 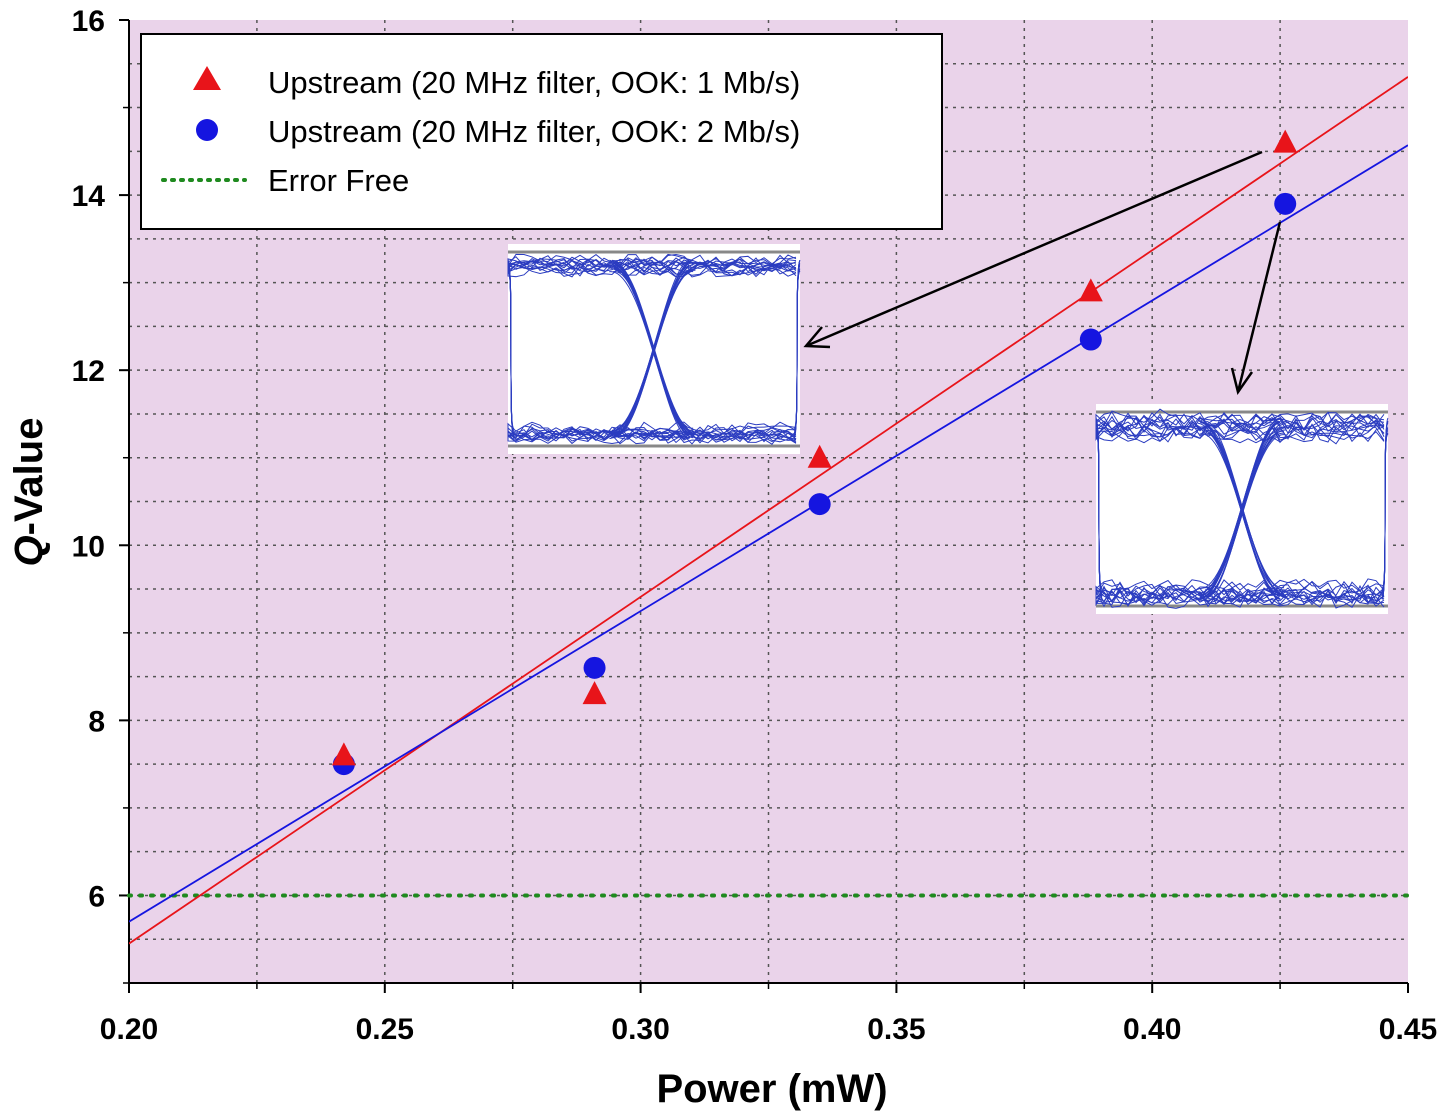 I want to click on legend-box, so click(x=541, y=131).